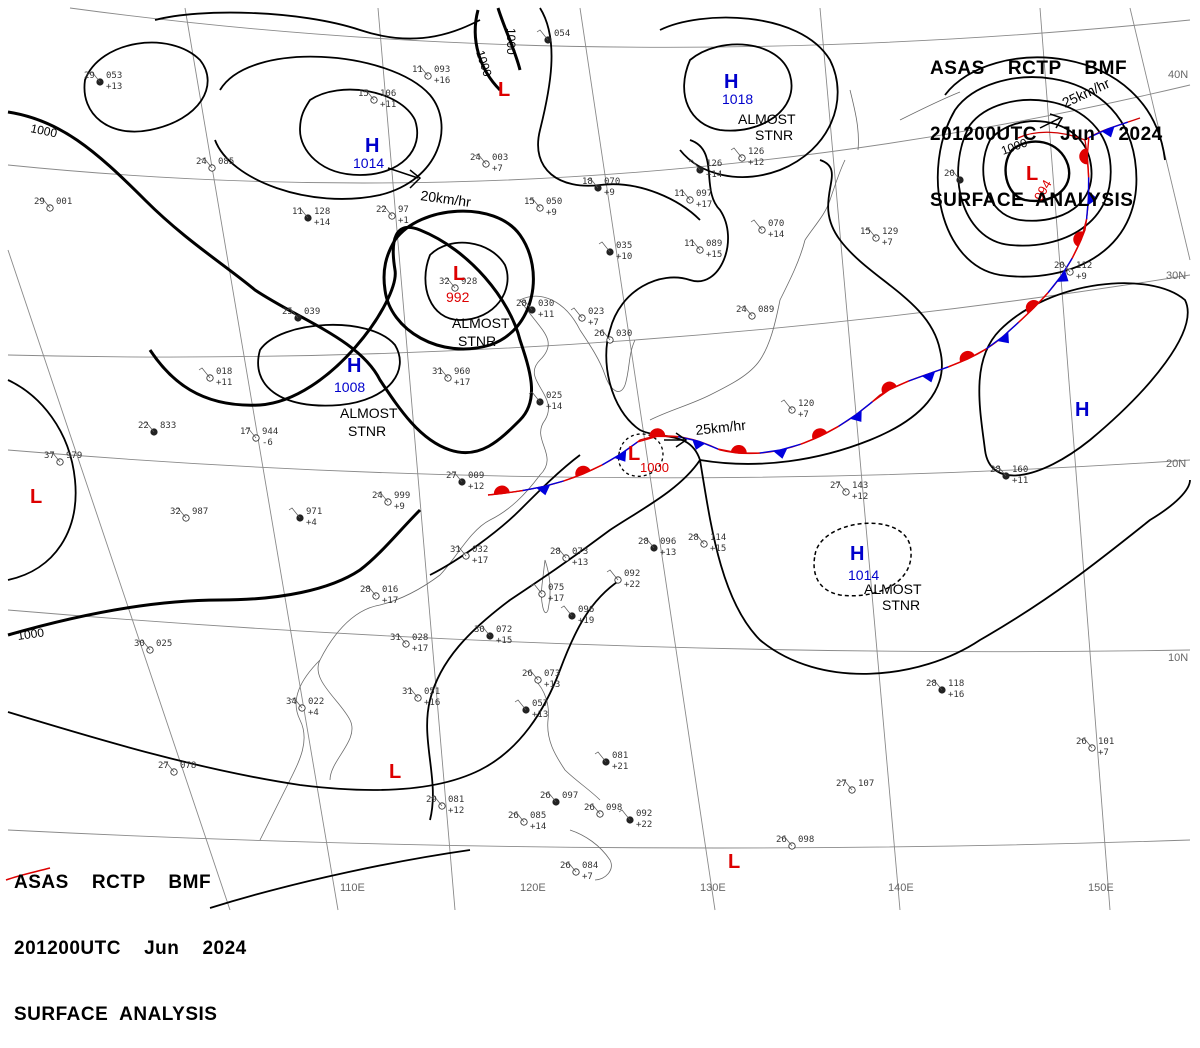 The width and height of the screenshot is (1200, 1048). Describe the element at coordinates (657, 547) in the screenshot. I see `station-plot: 28 096+13` at that location.